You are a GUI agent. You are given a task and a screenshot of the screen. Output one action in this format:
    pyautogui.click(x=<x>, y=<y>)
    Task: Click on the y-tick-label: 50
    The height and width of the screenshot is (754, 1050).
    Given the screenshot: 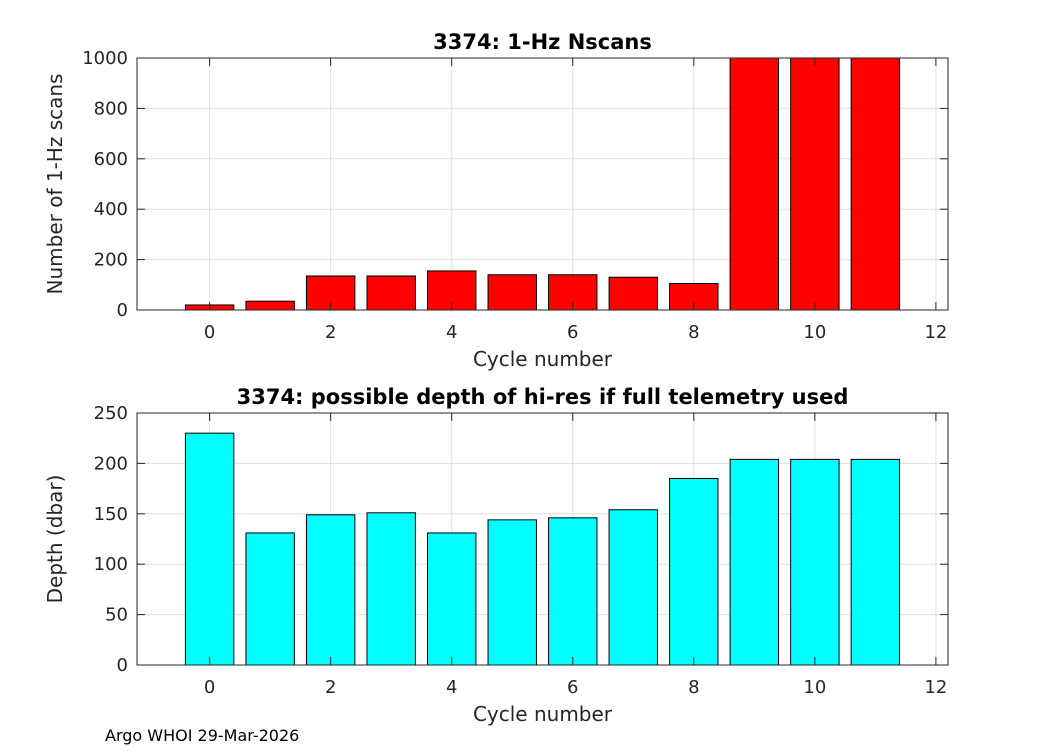 What is the action you would take?
    pyautogui.click(x=116, y=615)
    